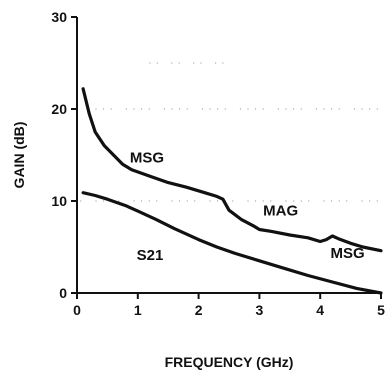 The image size is (387, 375). What do you see at coordinates (229, 362) in the screenshot?
I see `x-axis-label: FREQUENCY (GHz)` at bounding box center [229, 362].